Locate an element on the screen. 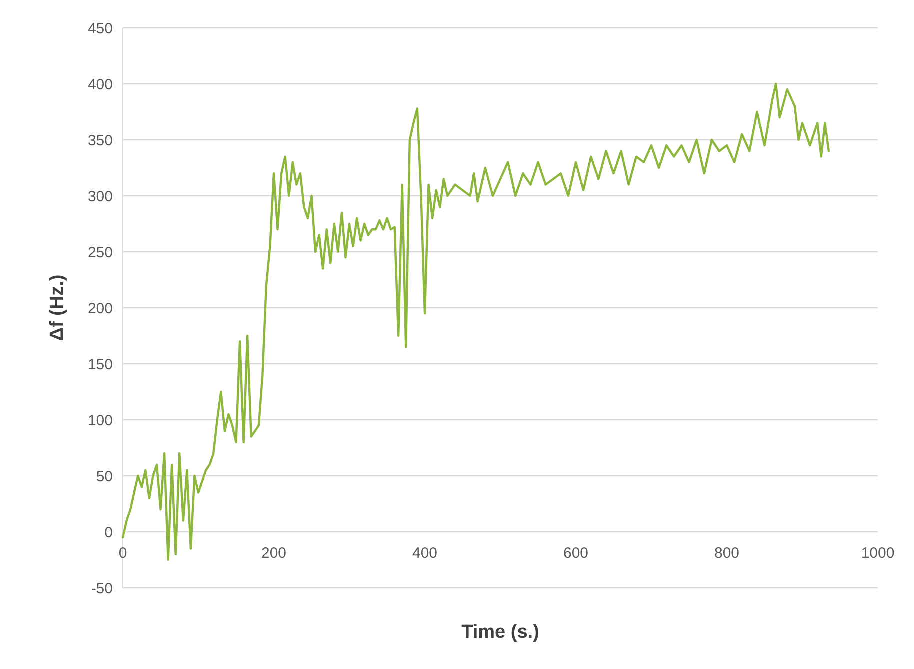  y-tick-label: 50 is located at coordinates (104, 477).